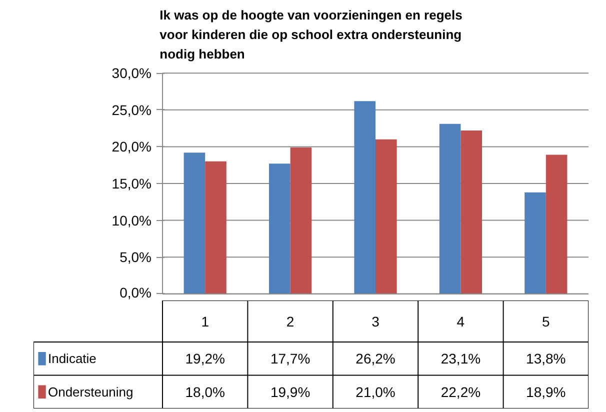  I want to click on data-label: 18,0%, so click(205, 392).